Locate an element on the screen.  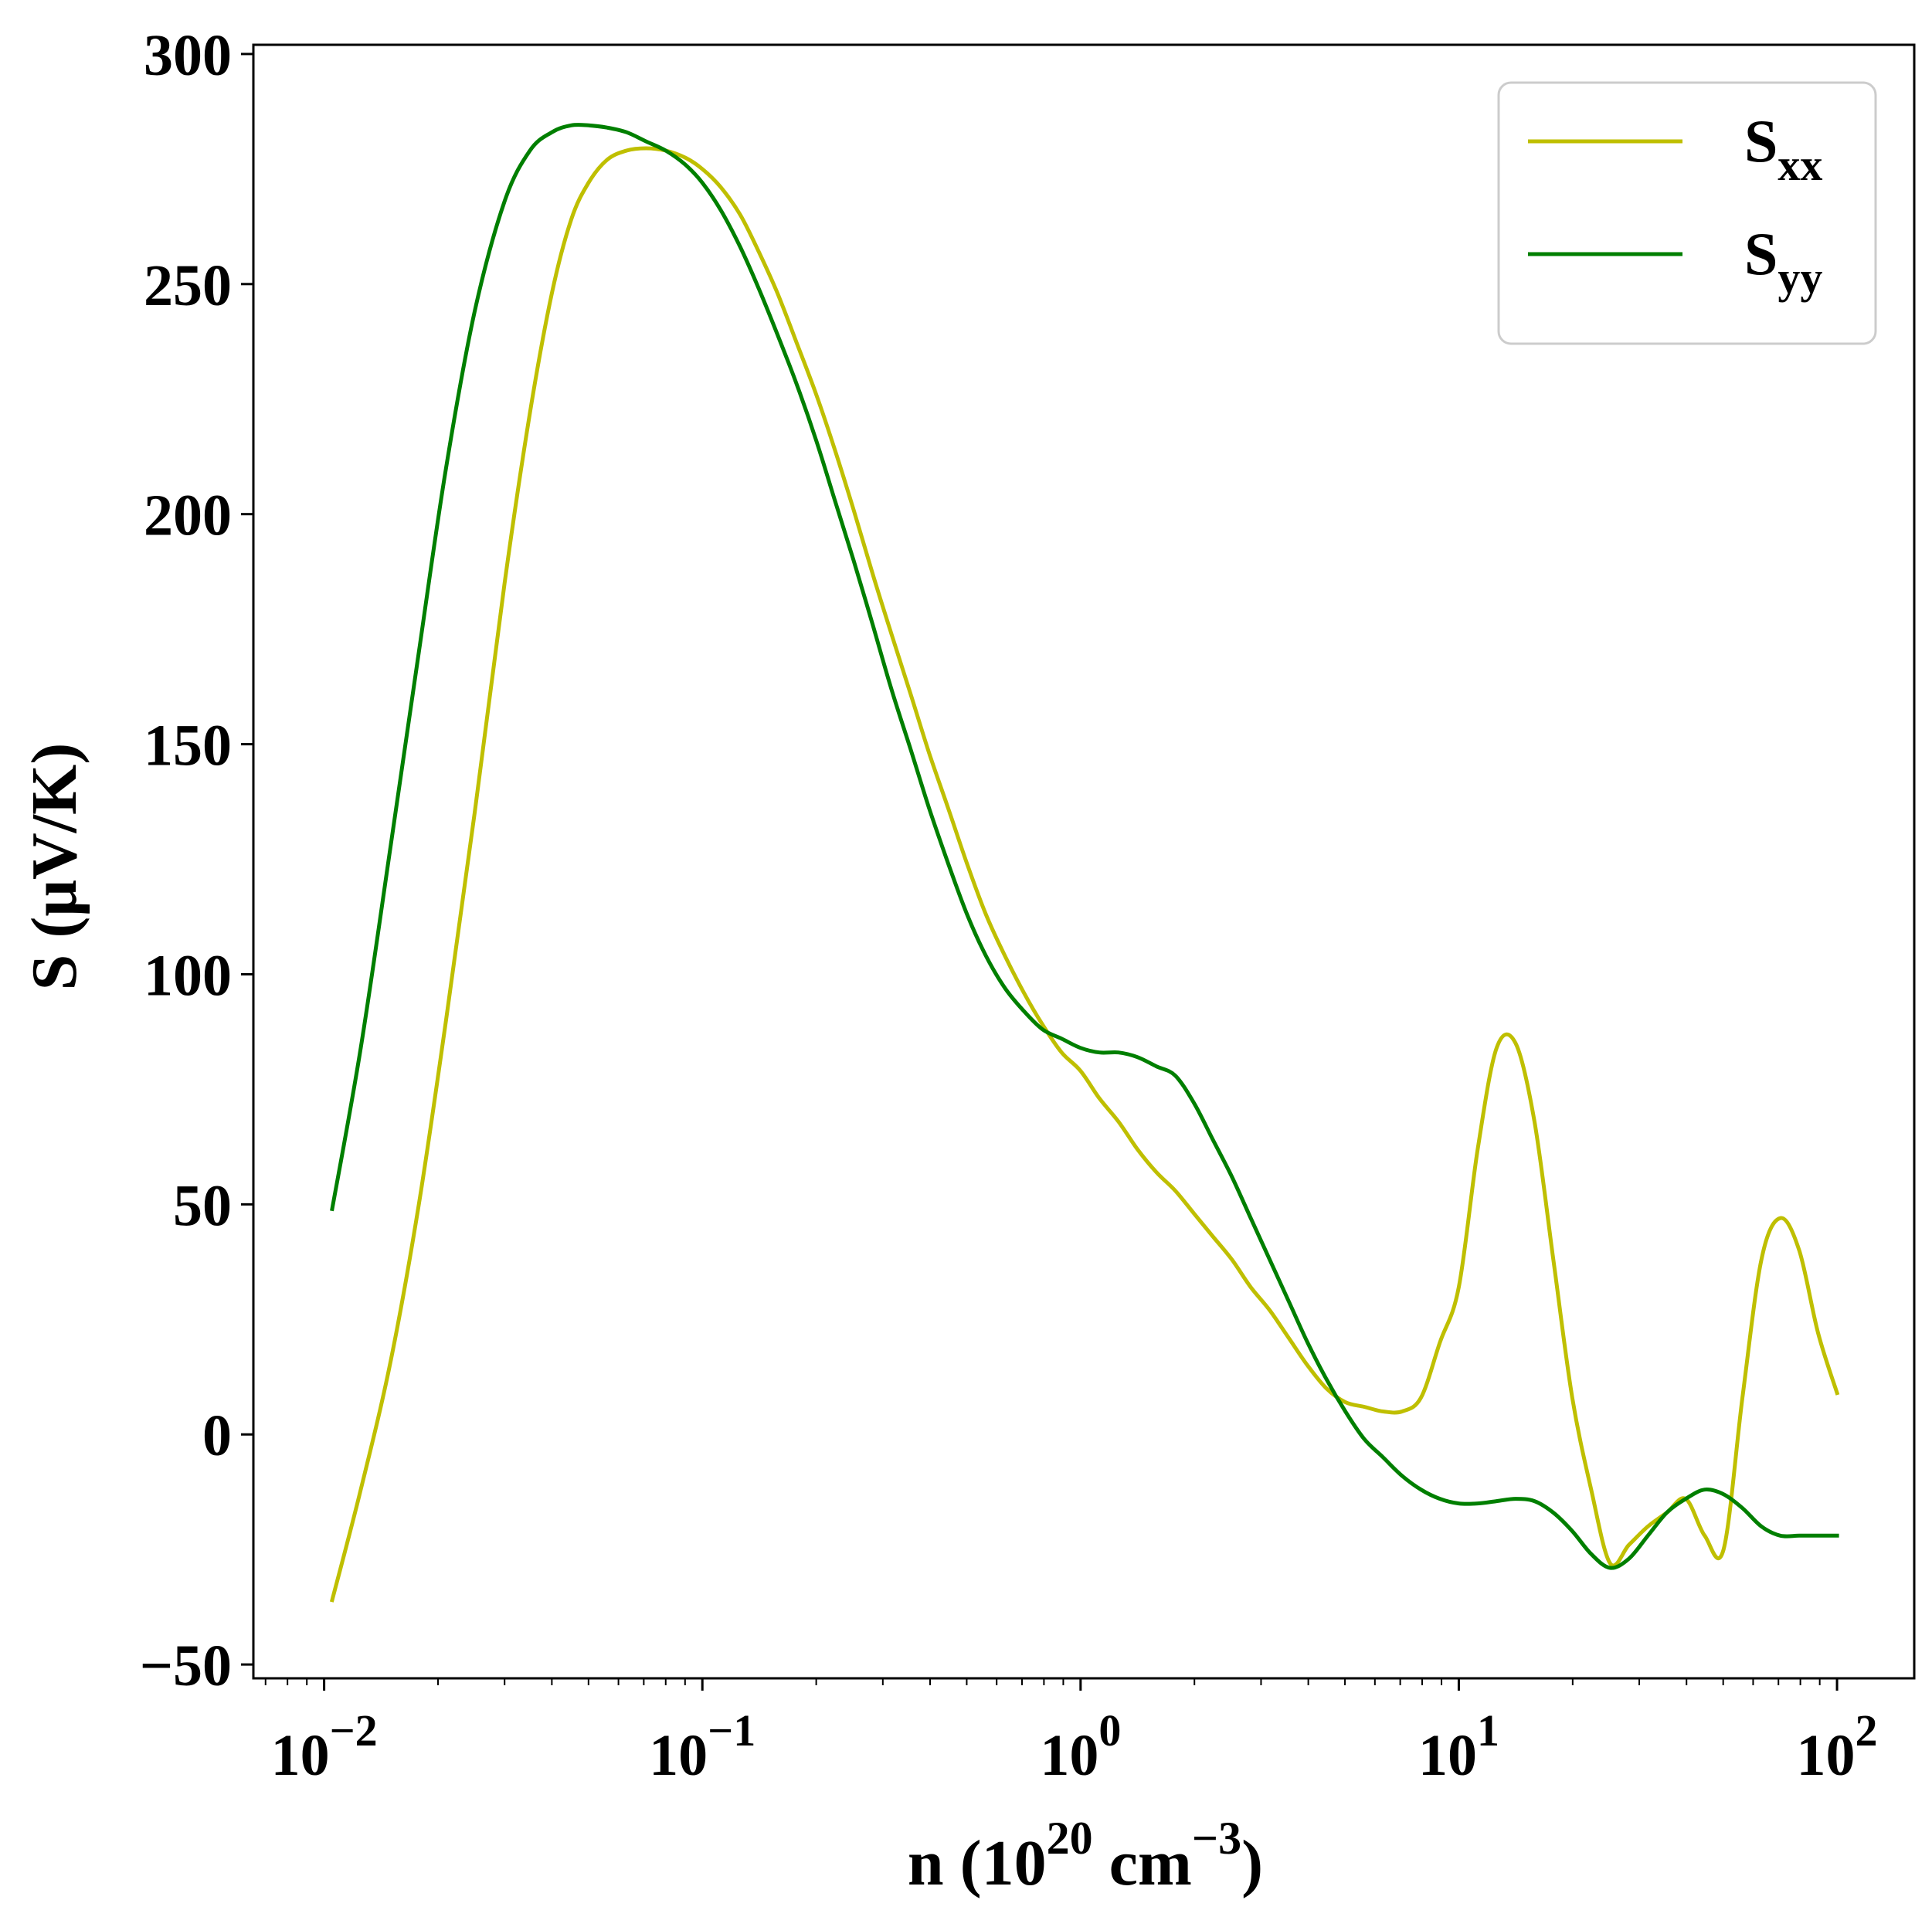
x-axis-label-exponent: 20 is located at coordinates (1070, 1839).